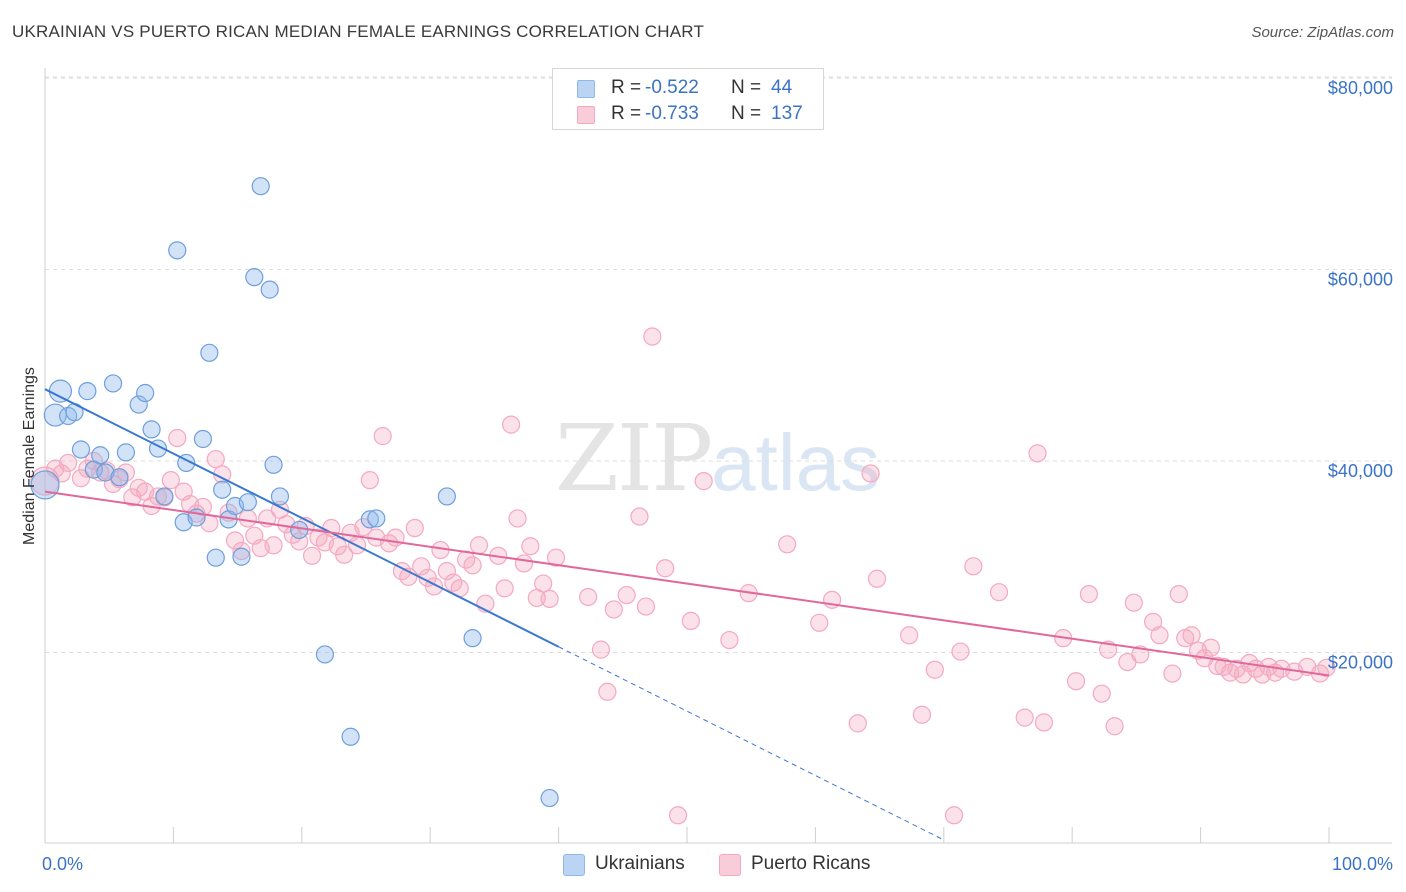 The width and height of the screenshot is (1406, 892). What do you see at coordinates (672, 87) in the screenshot?
I see `r-value: -0.522` at bounding box center [672, 87].